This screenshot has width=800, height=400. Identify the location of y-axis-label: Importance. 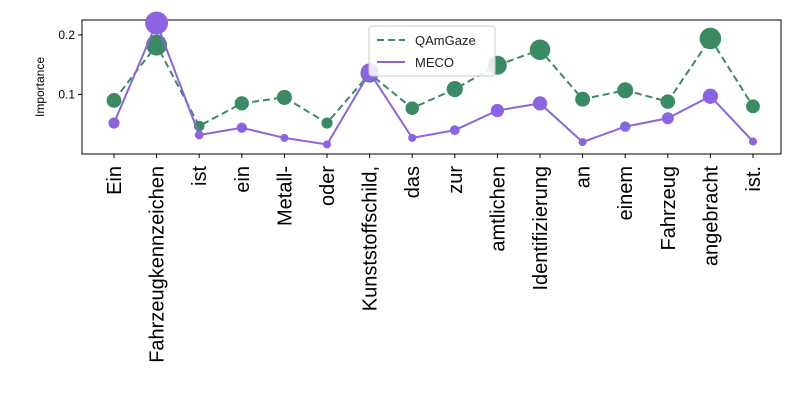
(40, 87).